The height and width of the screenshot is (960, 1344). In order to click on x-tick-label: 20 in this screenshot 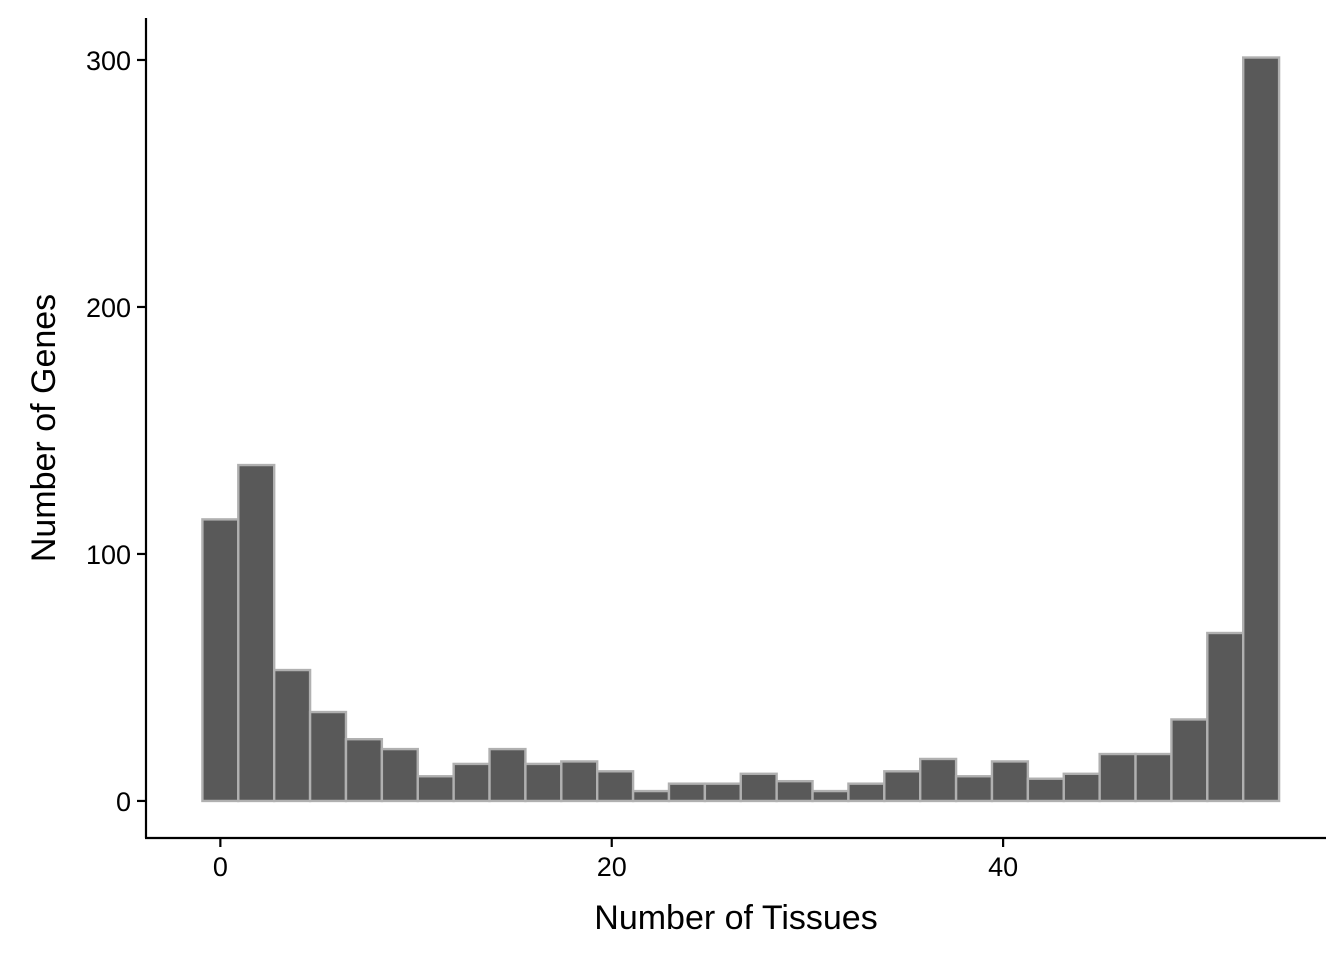, I will do `click(612, 867)`.